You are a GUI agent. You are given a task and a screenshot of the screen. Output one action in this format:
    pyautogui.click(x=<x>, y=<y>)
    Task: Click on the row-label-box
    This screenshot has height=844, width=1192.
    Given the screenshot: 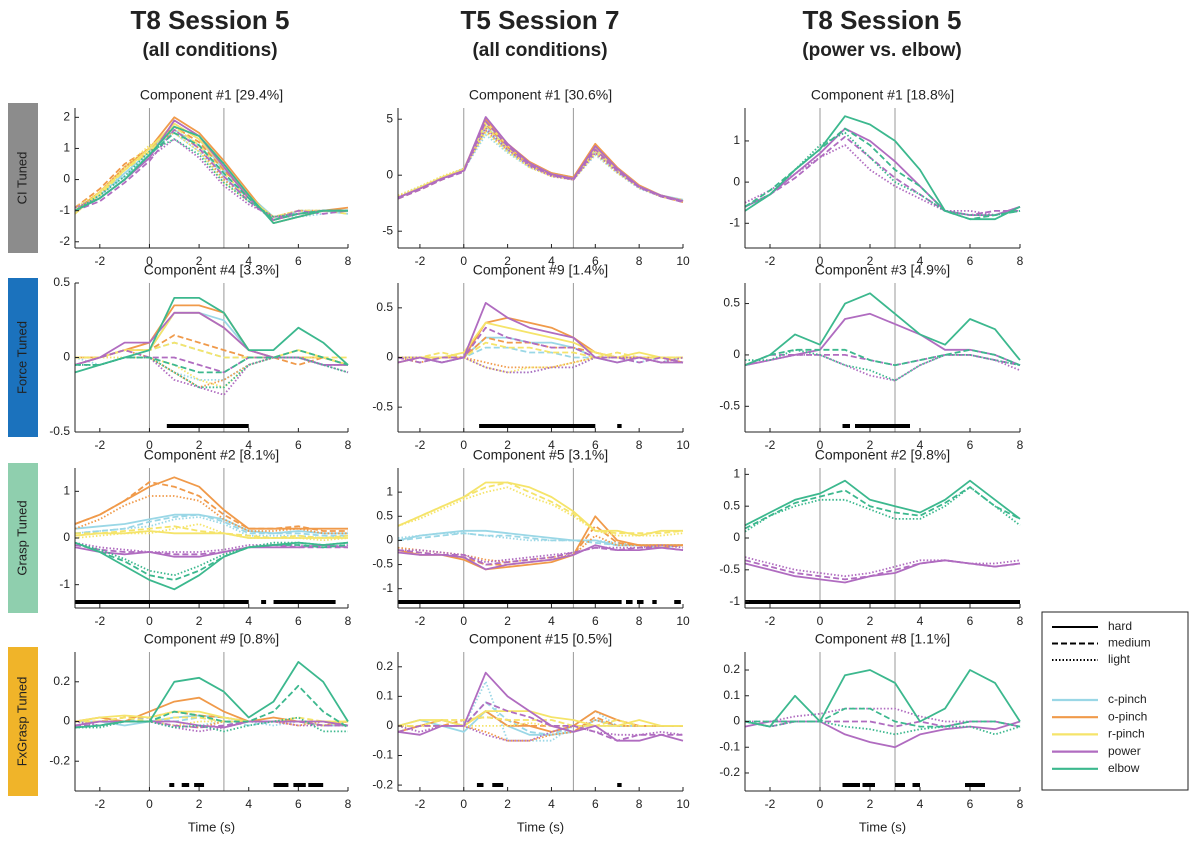 What is the action you would take?
    pyautogui.click(x=23, y=538)
    